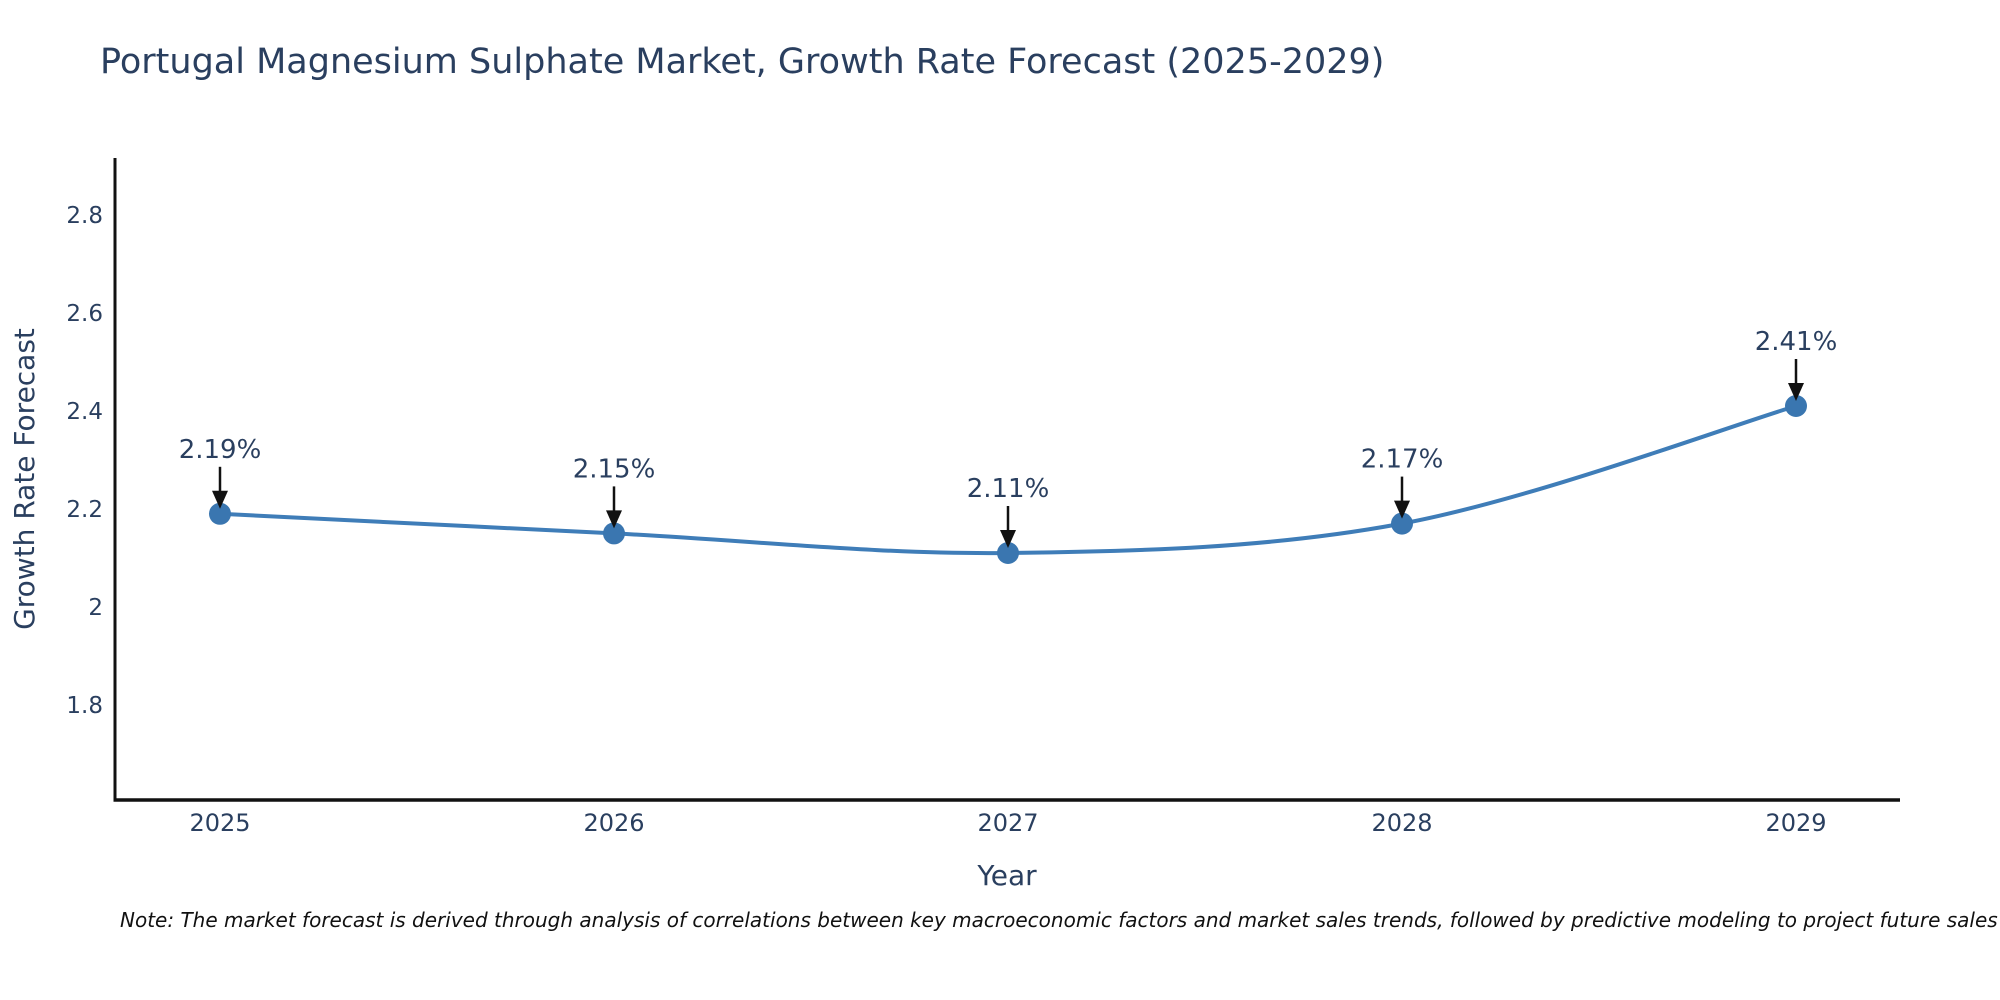 This screenshot has height=1000, width=2000. I want to click on x-tick-label: 2028, so click(1401, 823).